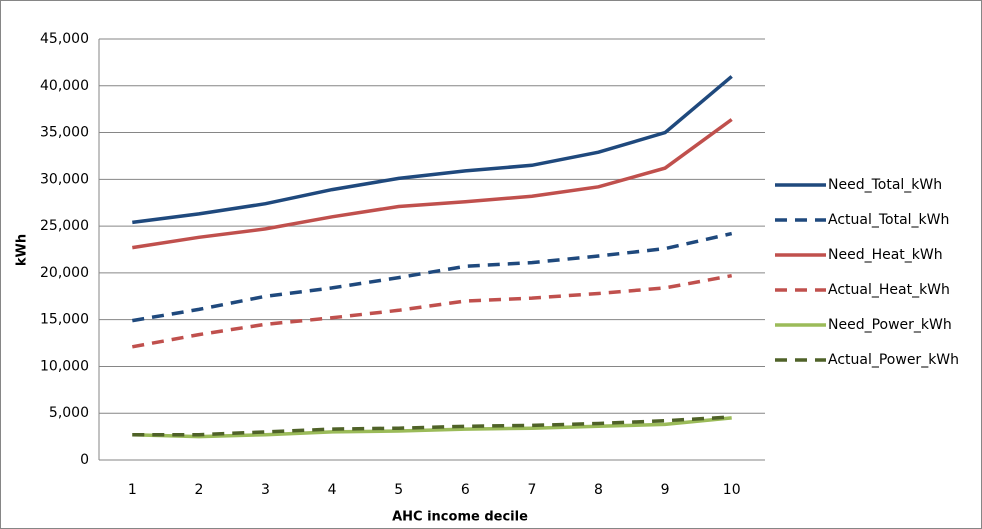 This screenshot has height=529, width=982. I want to click on y-tick-label: 25,000, so click(64, 226).